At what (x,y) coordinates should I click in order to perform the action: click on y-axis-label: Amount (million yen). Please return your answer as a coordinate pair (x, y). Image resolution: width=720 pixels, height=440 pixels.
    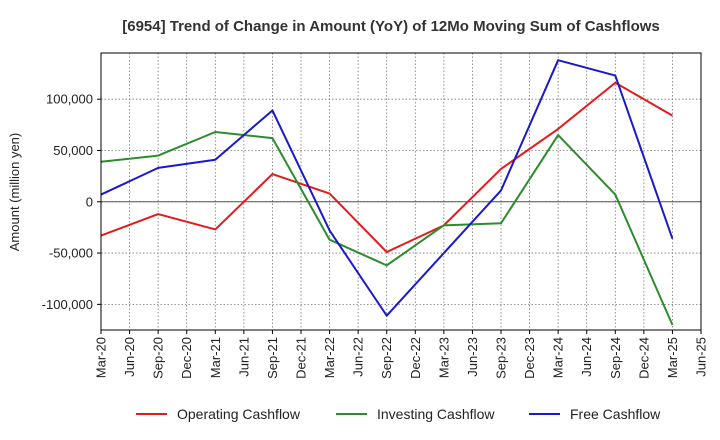
    Looking at the image, I should click on (14, 192).